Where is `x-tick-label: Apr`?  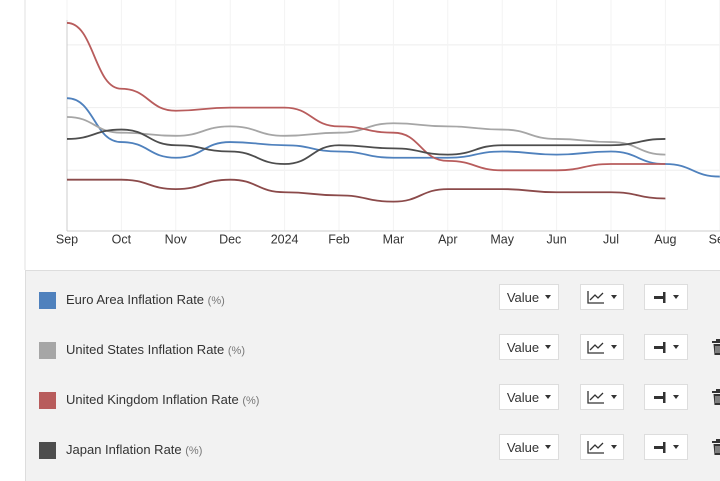
x-tick-label: Apr is located at coordinates (447, 239).